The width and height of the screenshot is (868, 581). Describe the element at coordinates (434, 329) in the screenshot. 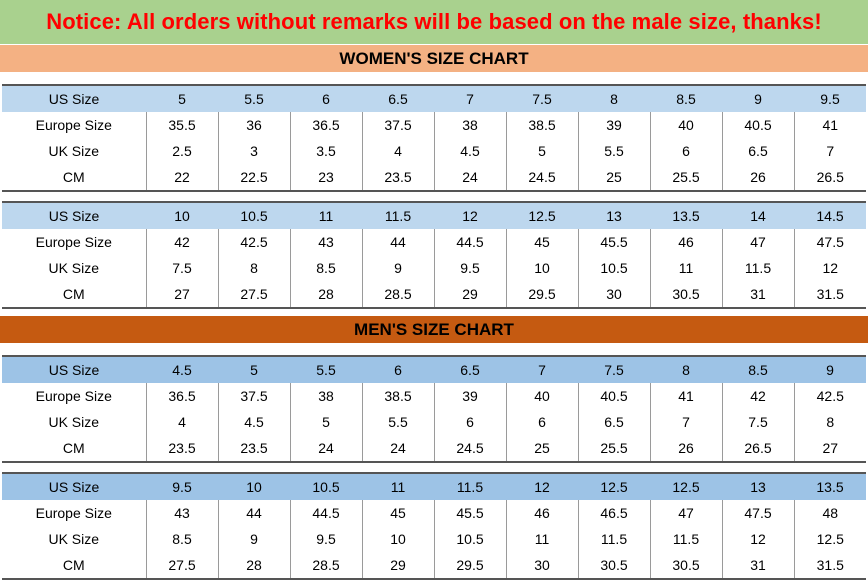

I see `mens-size-chart-title: MEN'S SIZE CHART` at that location.